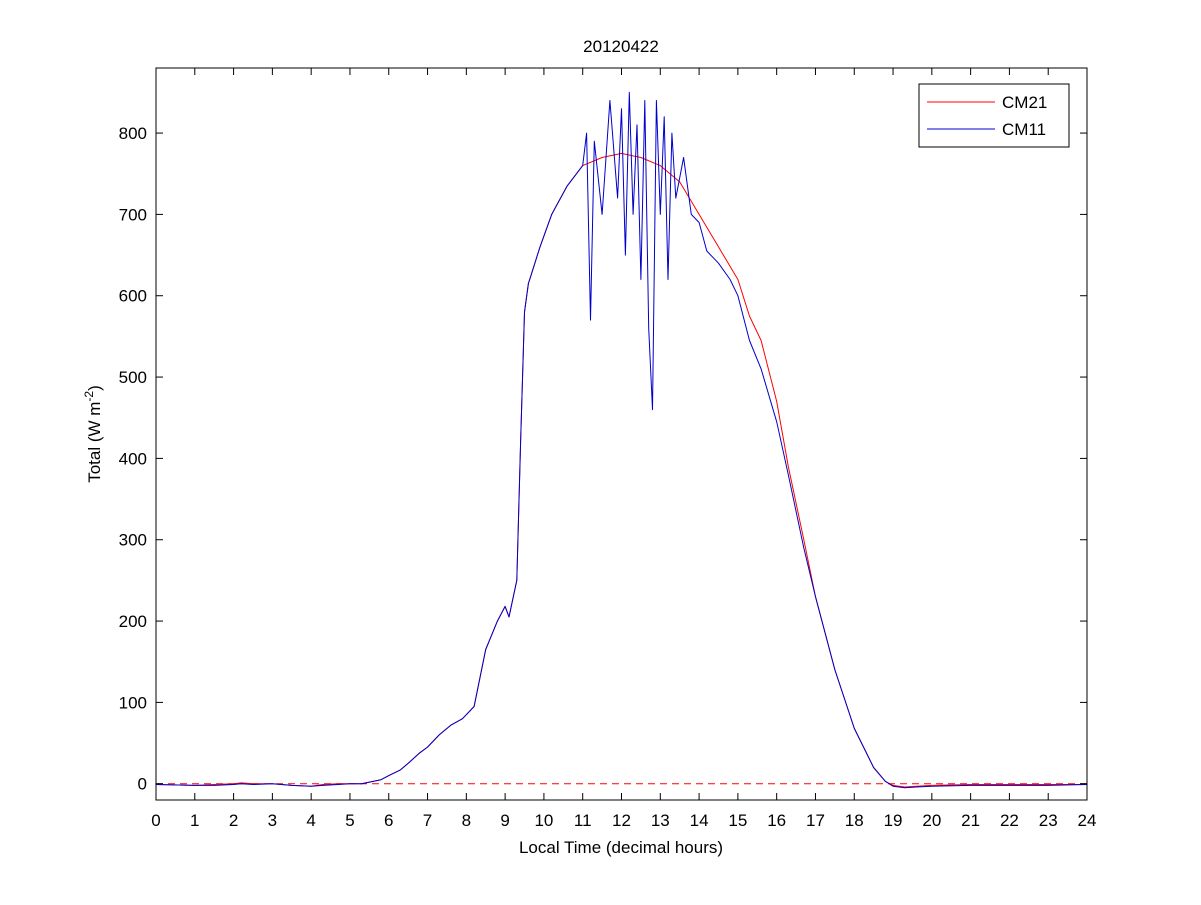  I want to click on legend: CM21 CM11, so click(994, 115).